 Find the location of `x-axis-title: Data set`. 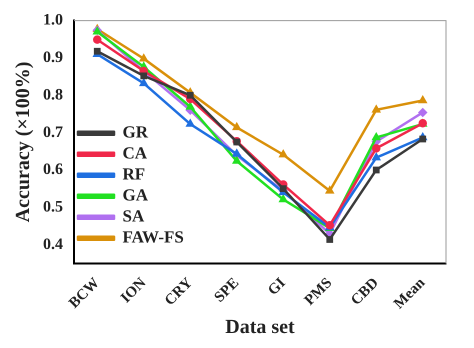

x-axis-title: Data set is located at coordinates (260, 327).